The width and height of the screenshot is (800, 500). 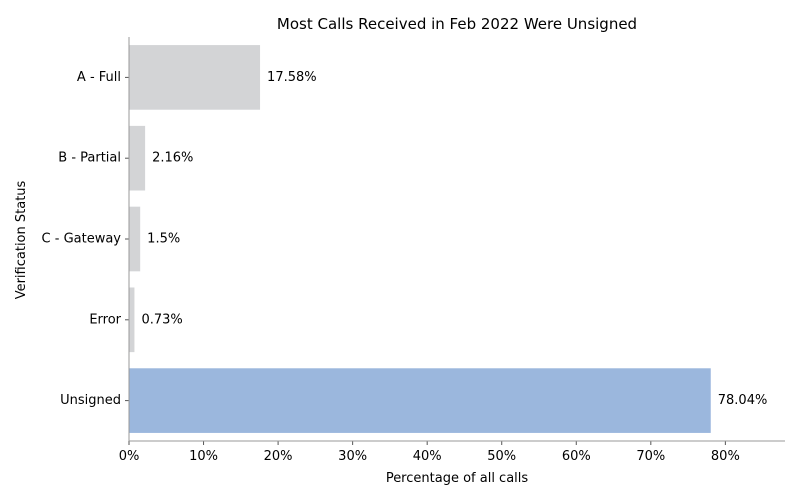 What do you see at coordinates (725, 456) in the screenshot?
I see `x-tick-label-80: 80%` at bounding box center [725, 456].